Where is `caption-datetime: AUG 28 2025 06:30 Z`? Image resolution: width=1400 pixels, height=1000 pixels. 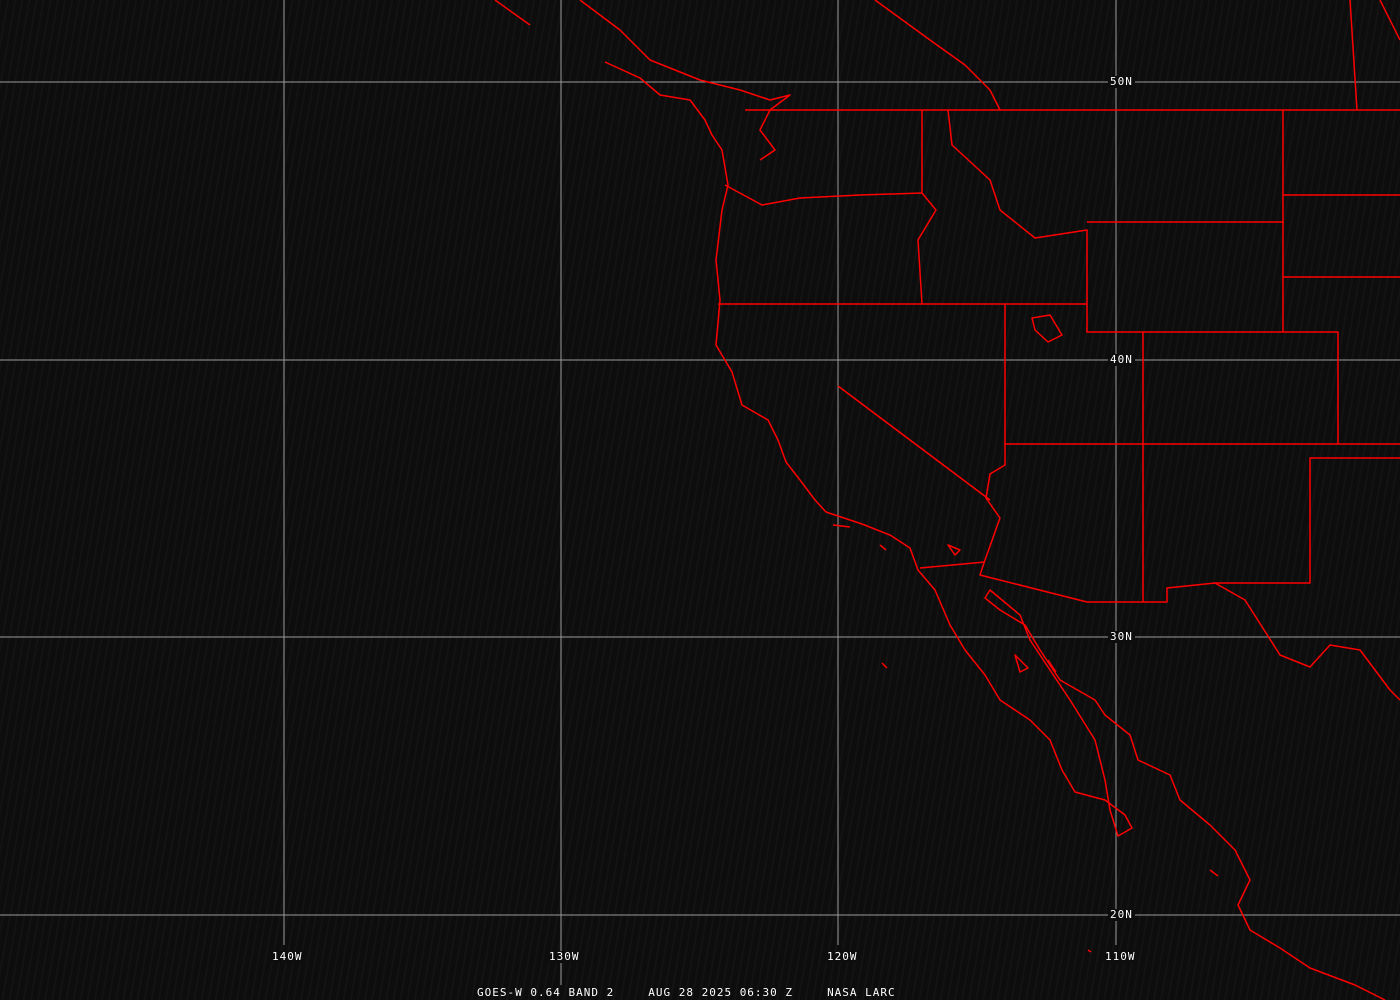 caption-datetime: AUG 28 2025 06:30 Z is located at coordinates (721, 992).